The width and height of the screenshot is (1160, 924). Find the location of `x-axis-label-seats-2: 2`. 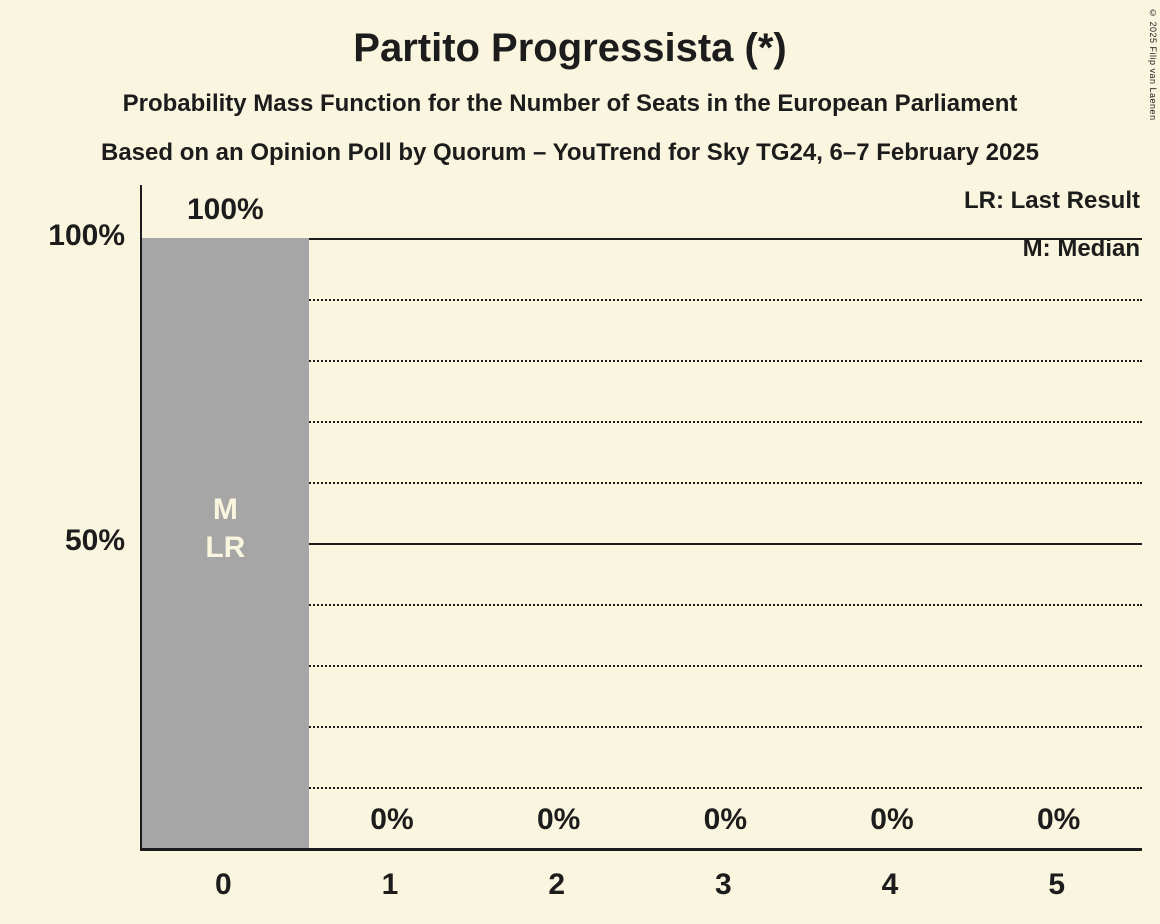

x-axis-label-seats-2: 2 is located at coordinates (556, 884).